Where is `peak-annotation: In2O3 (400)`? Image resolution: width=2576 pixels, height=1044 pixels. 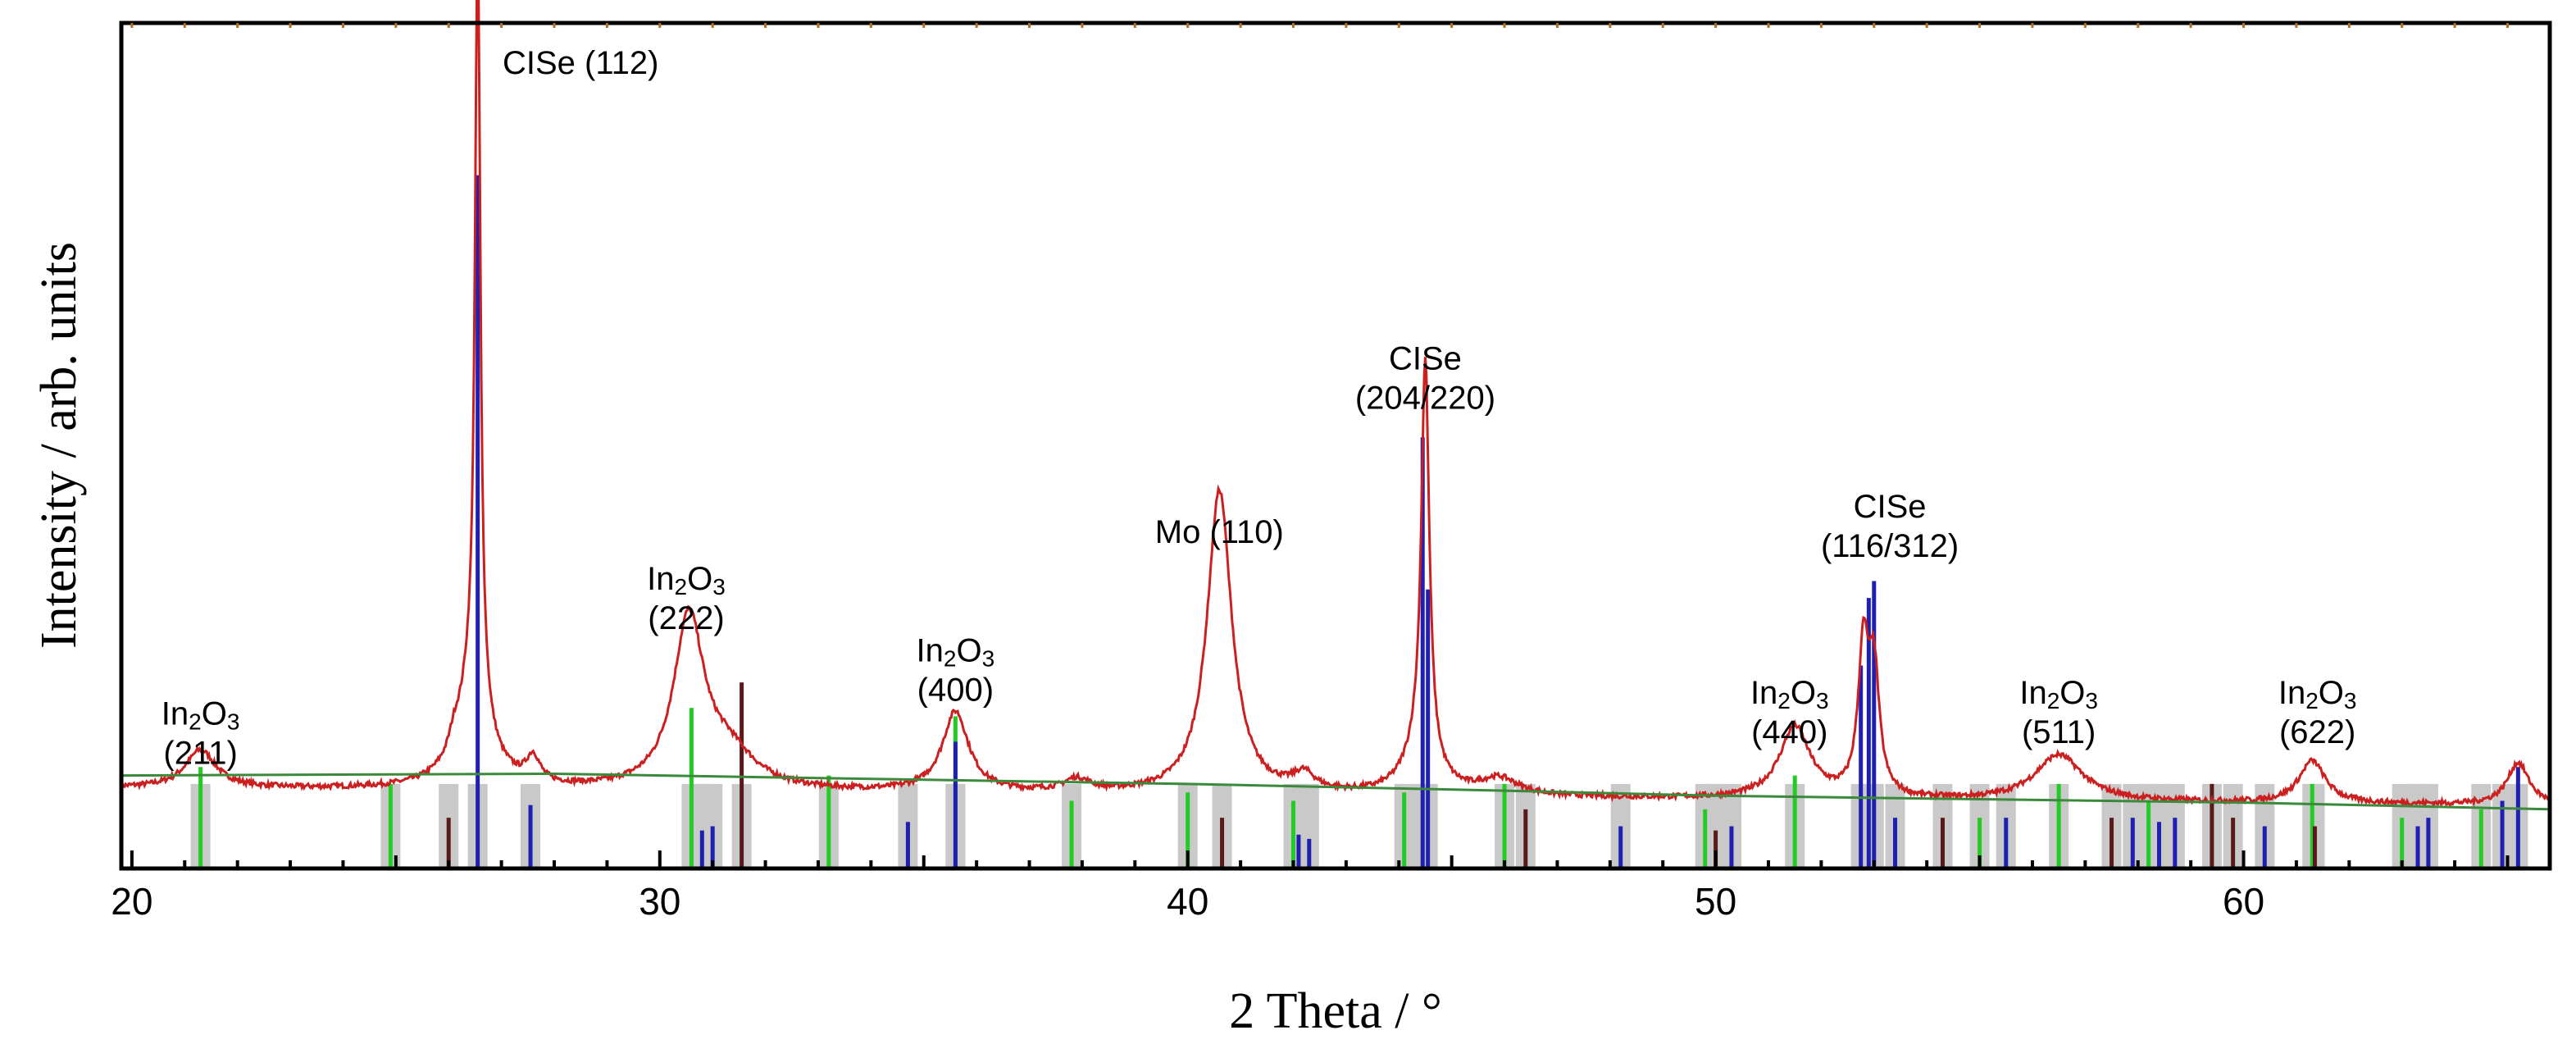 peak-annotation: In2O3 (400) is located at coordinates (956, 670).